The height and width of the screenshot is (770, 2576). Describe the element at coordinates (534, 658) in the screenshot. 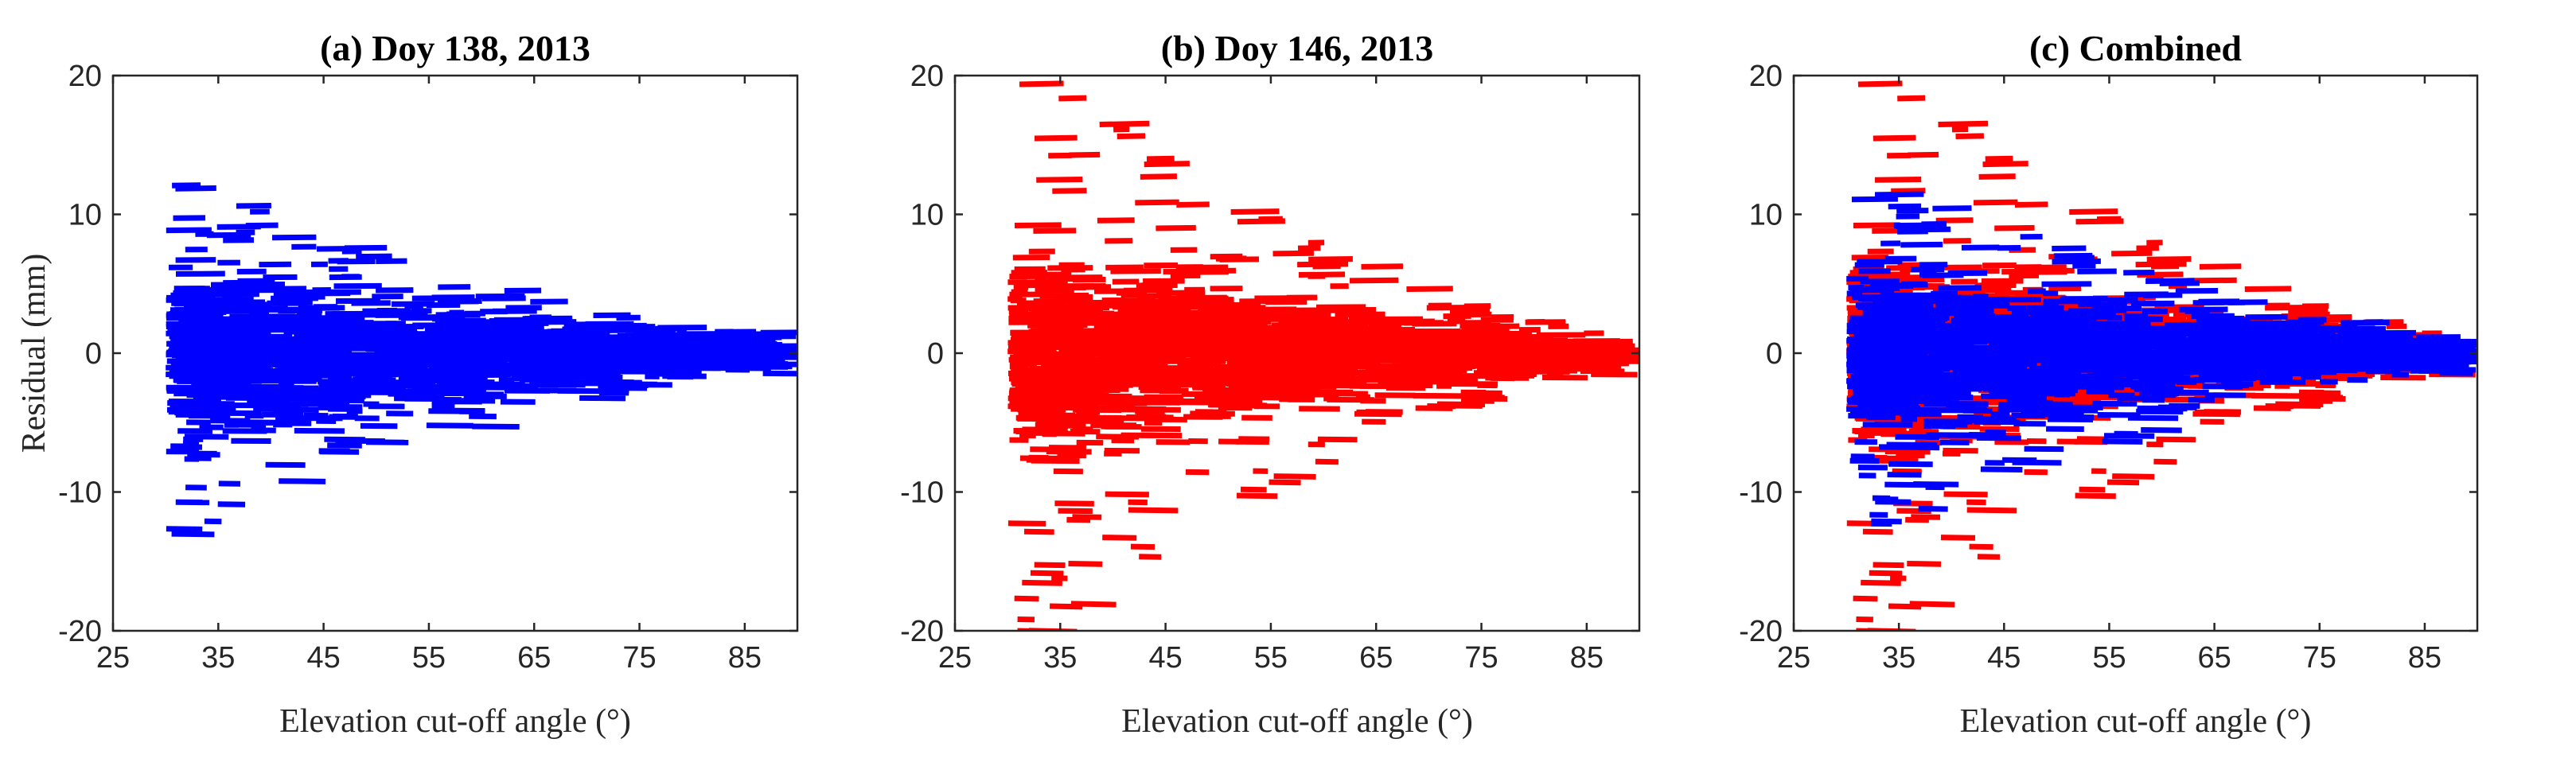

I see `x-tick-label: 65` at that location.